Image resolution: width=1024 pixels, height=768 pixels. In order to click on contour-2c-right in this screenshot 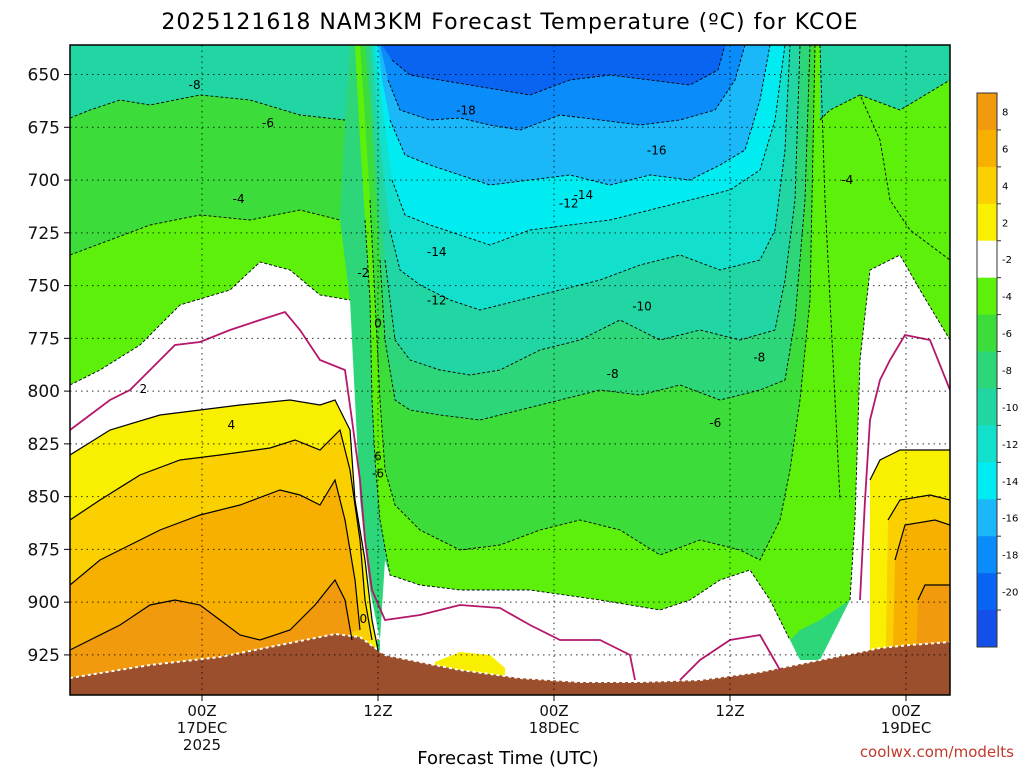, I will do `click(909, 465)`.